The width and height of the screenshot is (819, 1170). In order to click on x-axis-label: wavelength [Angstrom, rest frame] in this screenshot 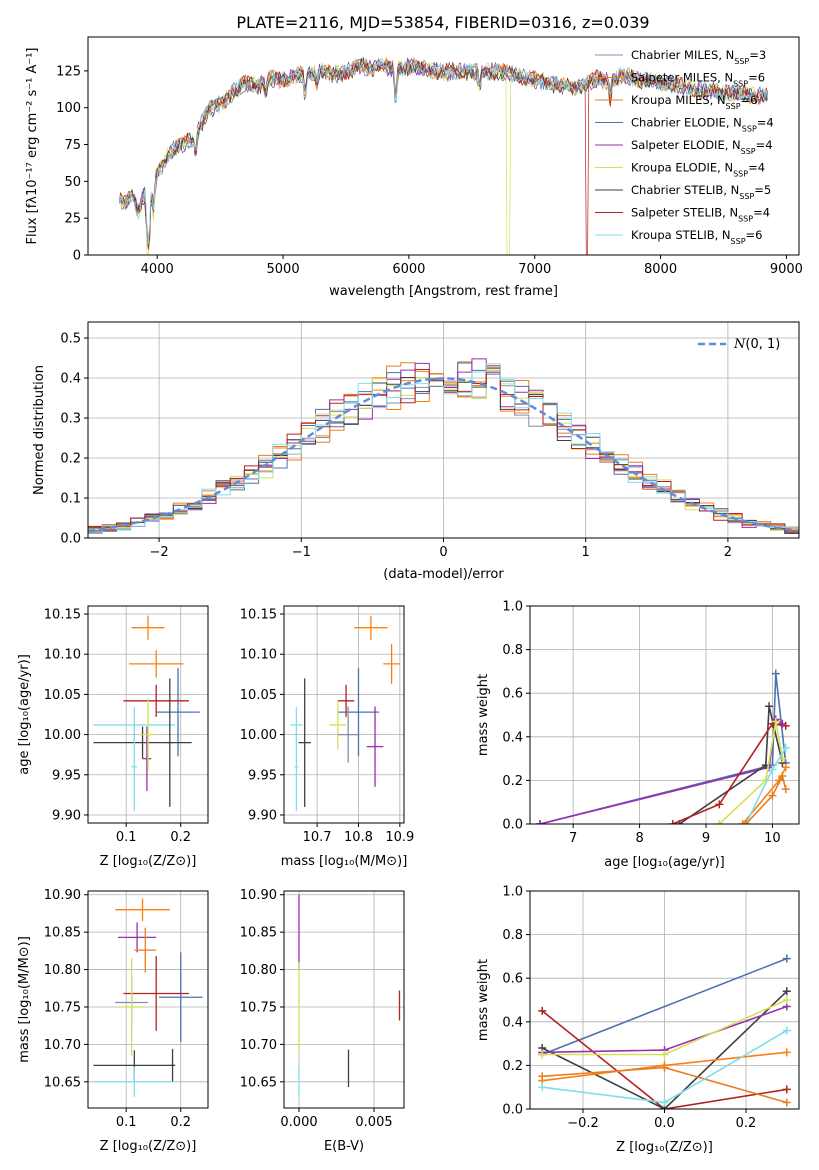, I will do `click(443, 291)`.